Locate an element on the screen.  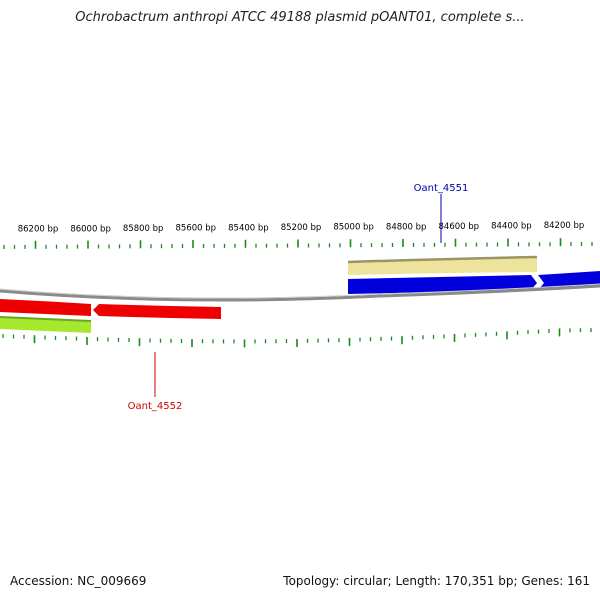
position-tick-label: 84200 bp is located at coordinates (564, 226).